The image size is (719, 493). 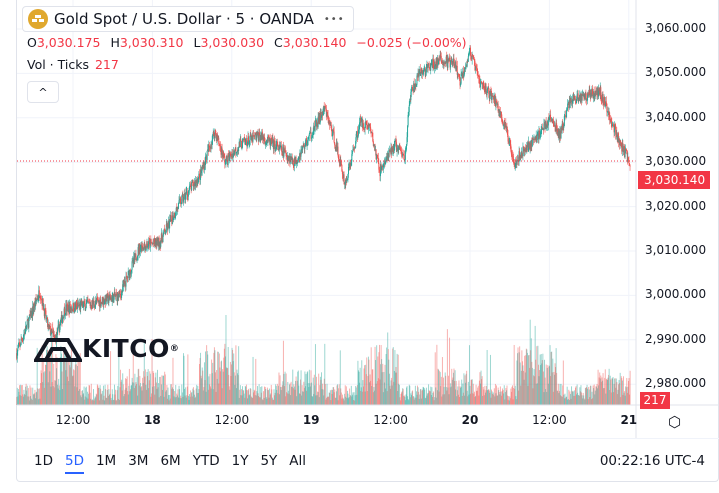 I want to click on range-ytd: YTD, so click(x=206, y=461).